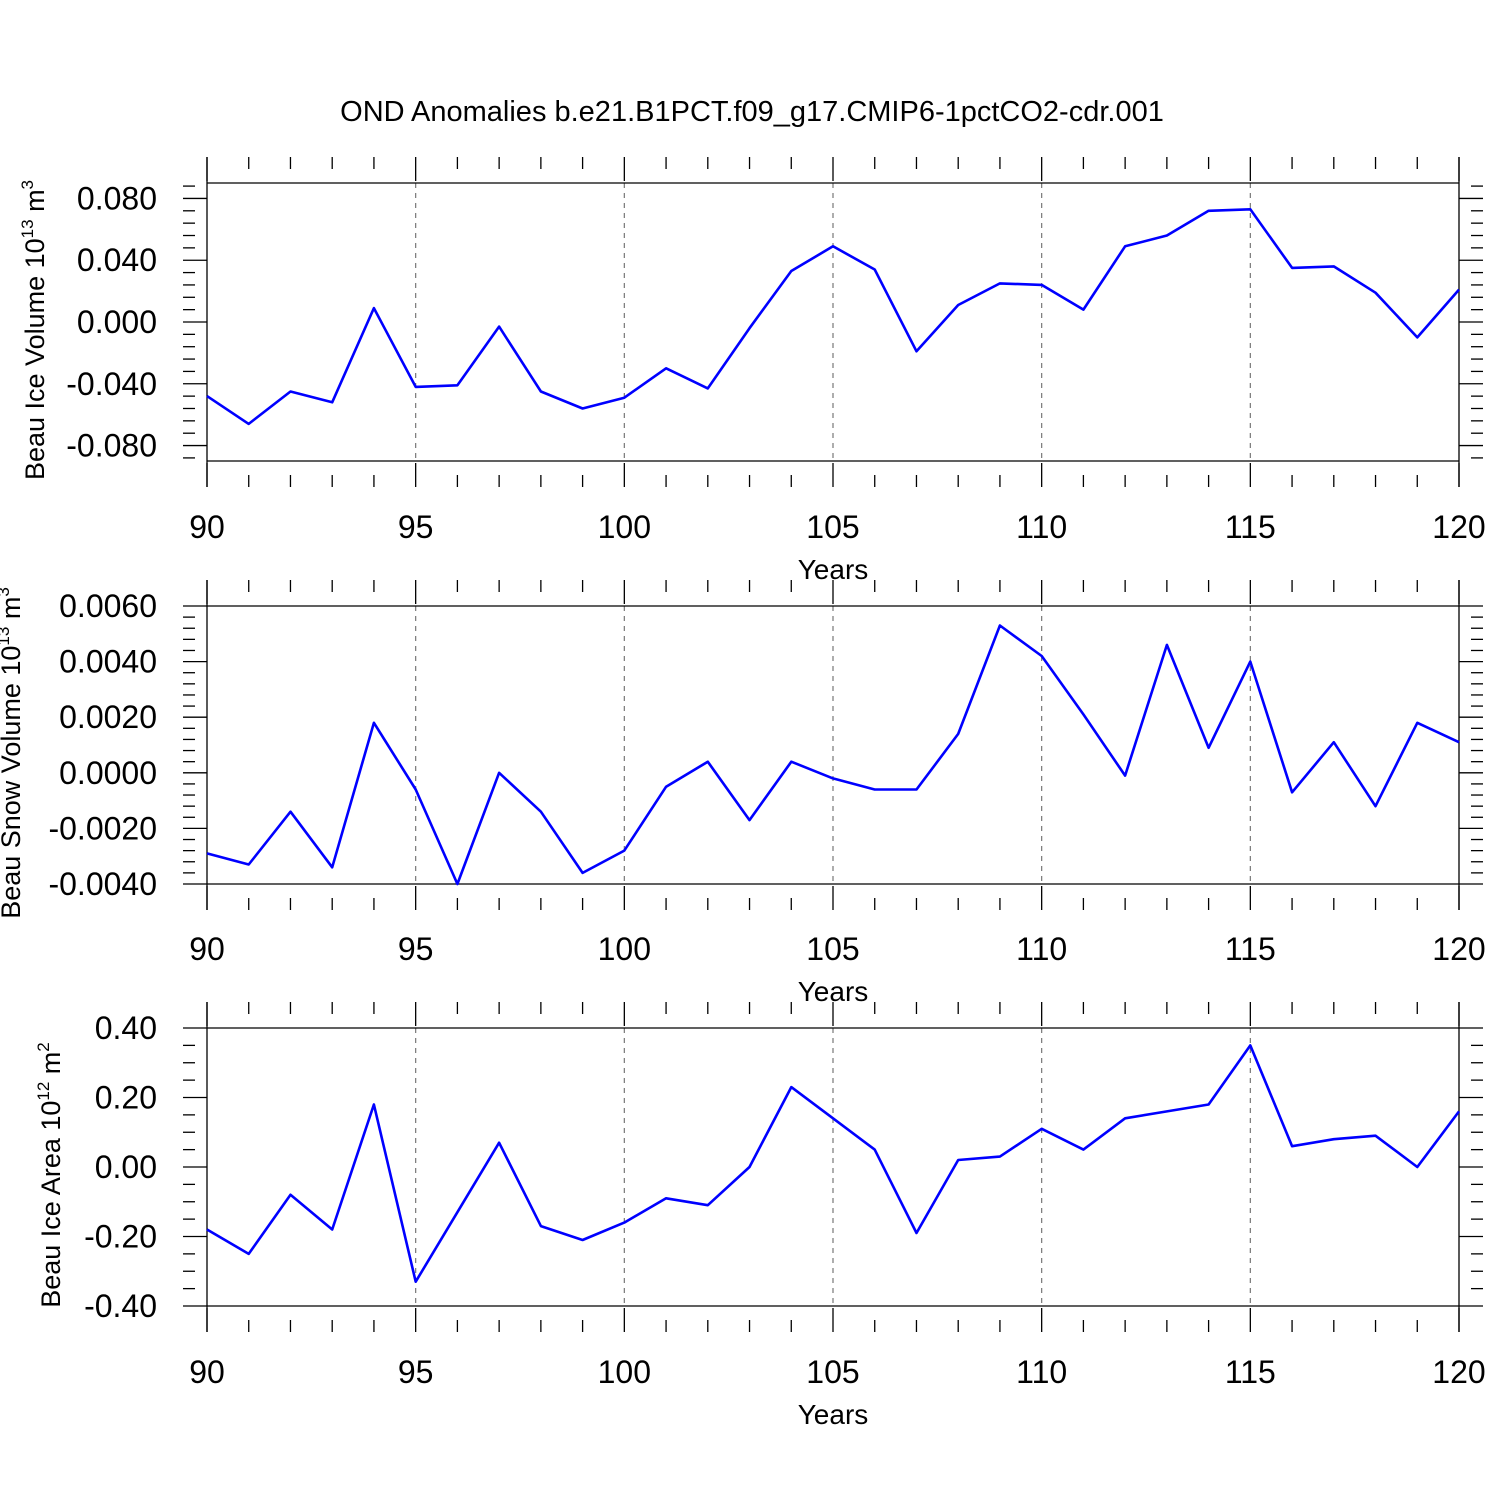 This screenshot has height=1500, width=1500. I want to click on y-tick-label: 0.20, so click(126, 1098).